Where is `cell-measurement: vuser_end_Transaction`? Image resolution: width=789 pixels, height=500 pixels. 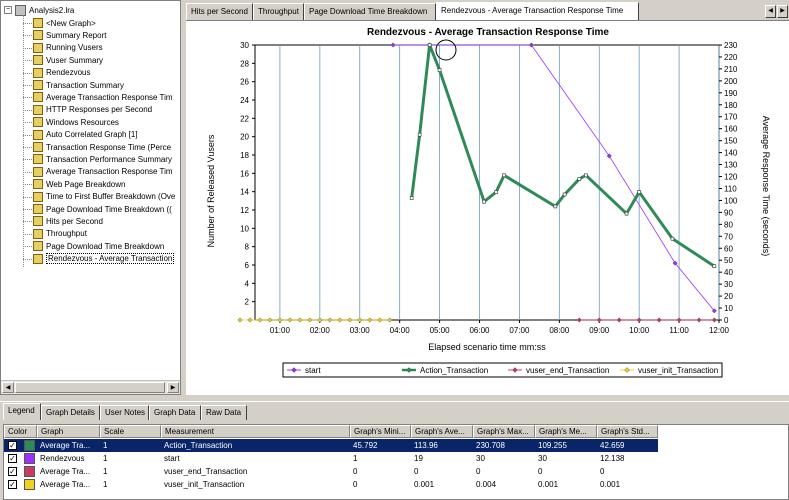 cell-measurement: vuser_end_Transaction is located at coordinates (206, 471).